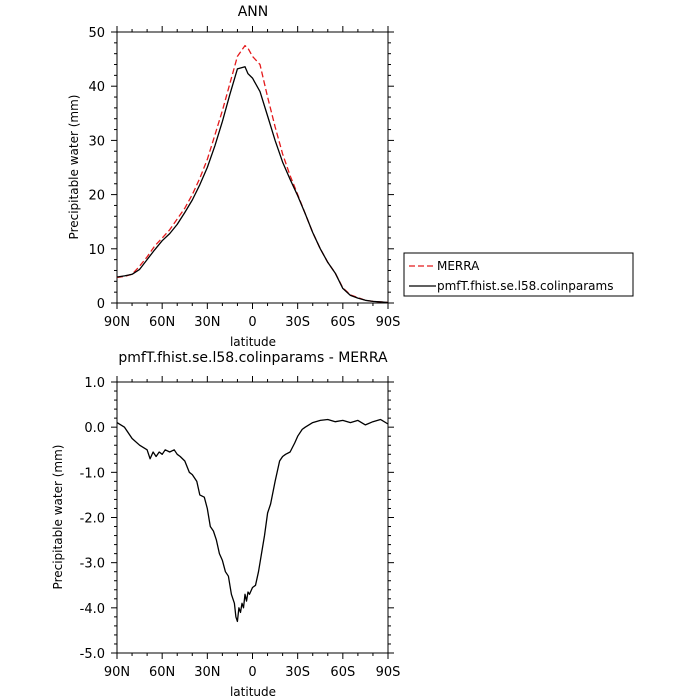 This screenshot has width=700, height=700. What do you see at coordinates (388, 672) in the screenshot?
I see `bottom-x-tick-label: 90S` at bounding box center [388, 672].